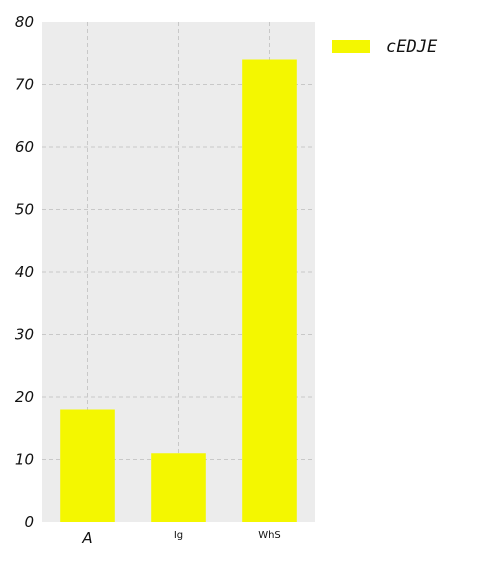 This screenshot has width=480, height=564. Describe the element at coordinates (24, 22) in the screenshot. I see `y-tick-label: 80` at that location.